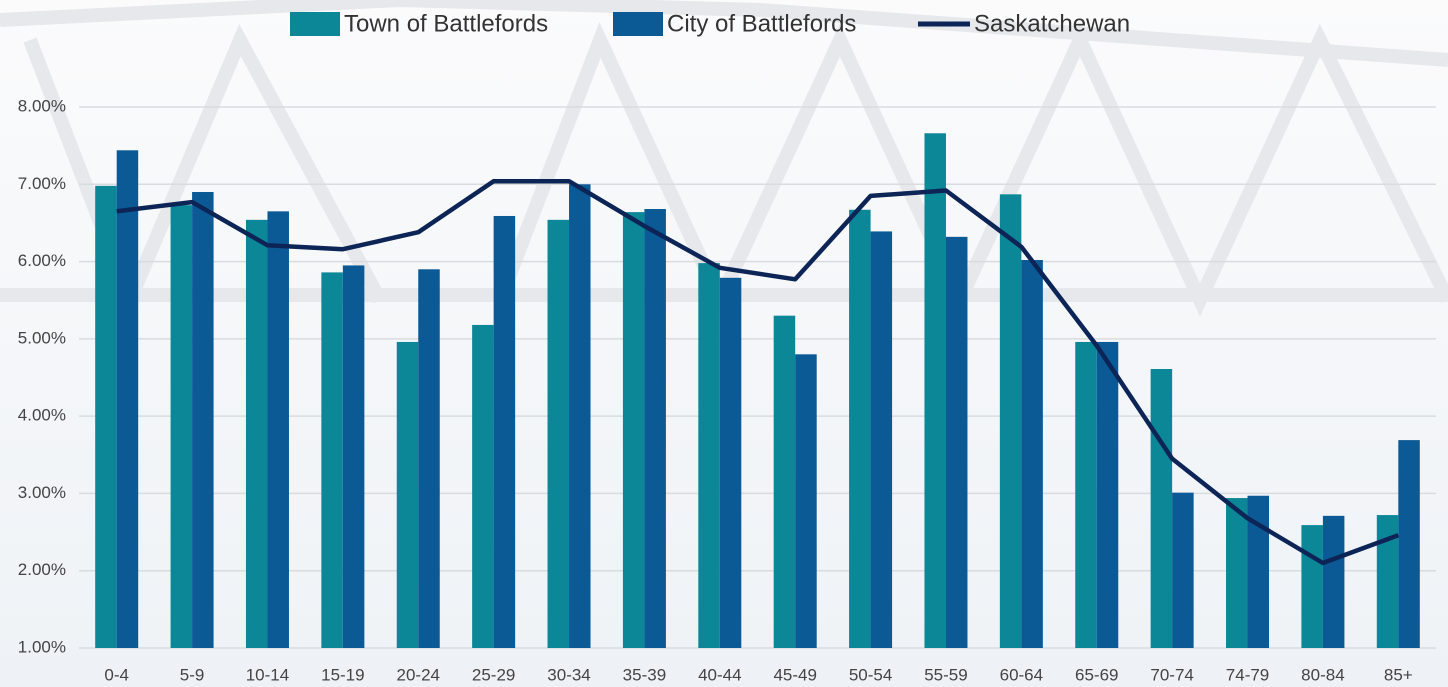 This screenshot has height=687, width=1448. I want to click on y-tick-label: 5.00%, so click(42, 337).